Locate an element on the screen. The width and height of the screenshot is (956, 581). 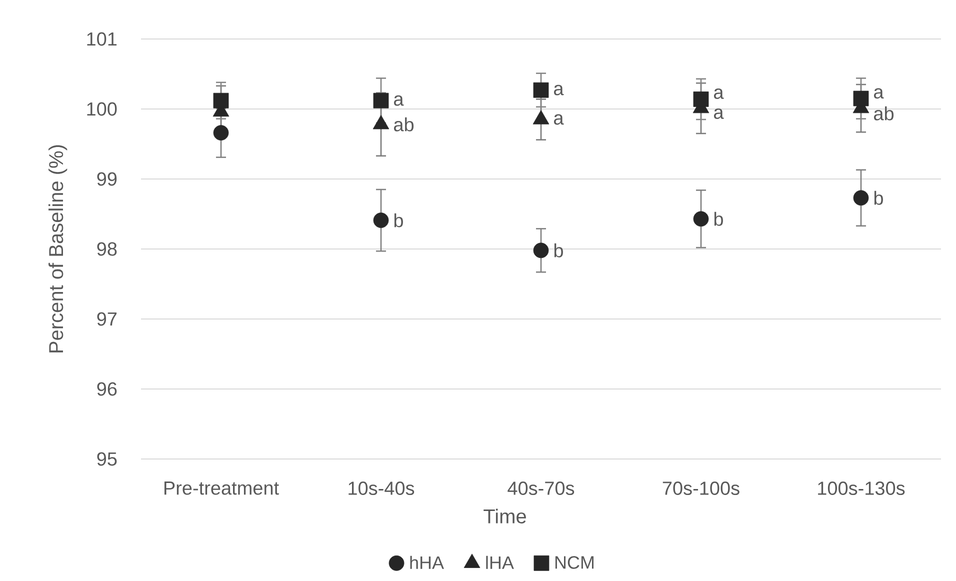
x-tick-label: 70s-100s is located at coordinates (701, 488).